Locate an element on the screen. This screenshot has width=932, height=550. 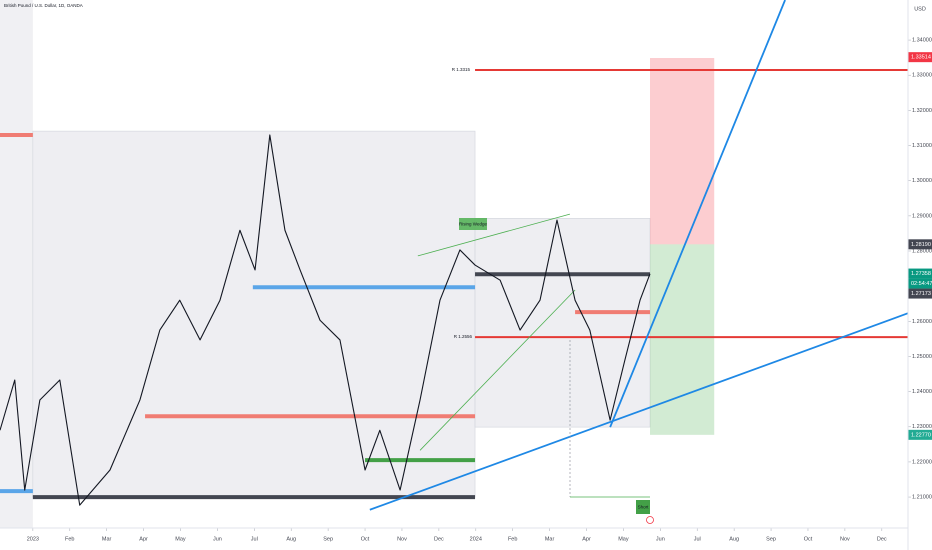
price-label: 1.22770 is located at coordinates (921, 435).